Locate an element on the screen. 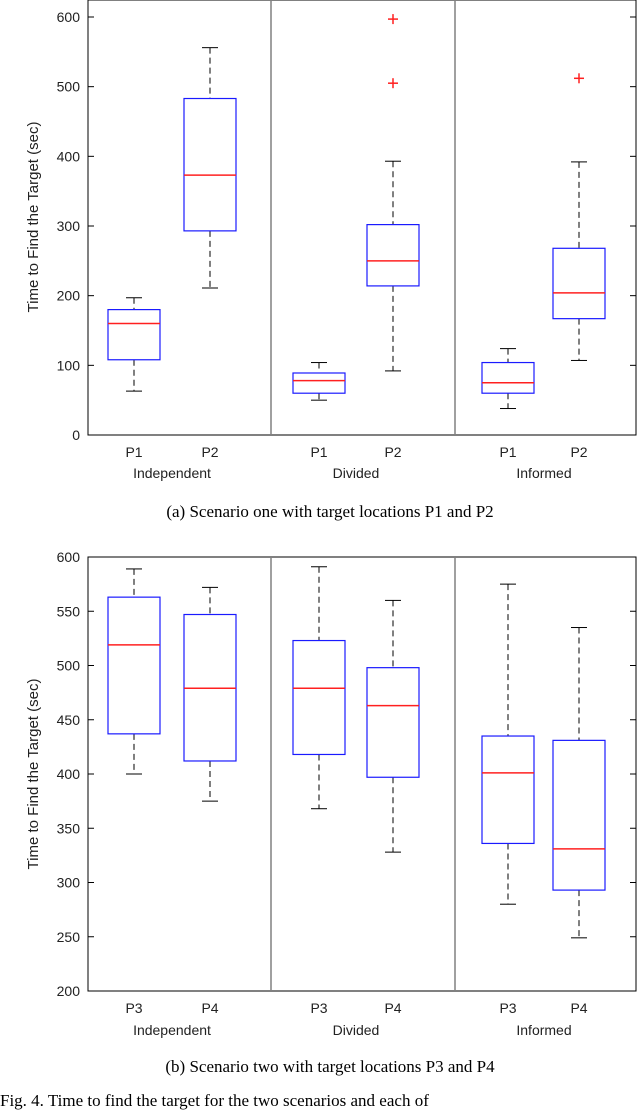 The height and width of the screenshot is (1110, 640). y-tick-label: 250 is located at coordinates (69, 937).